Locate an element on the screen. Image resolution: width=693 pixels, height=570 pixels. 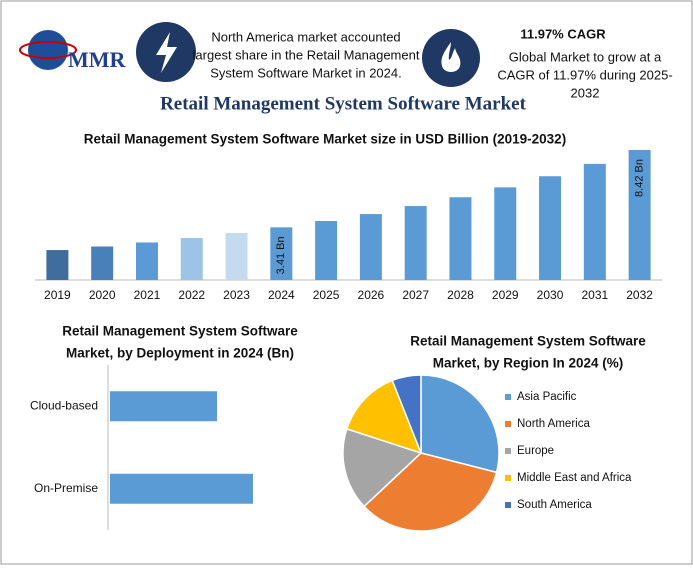
main-title: Retail Management System Software Market is located at coordinates (343, 103).